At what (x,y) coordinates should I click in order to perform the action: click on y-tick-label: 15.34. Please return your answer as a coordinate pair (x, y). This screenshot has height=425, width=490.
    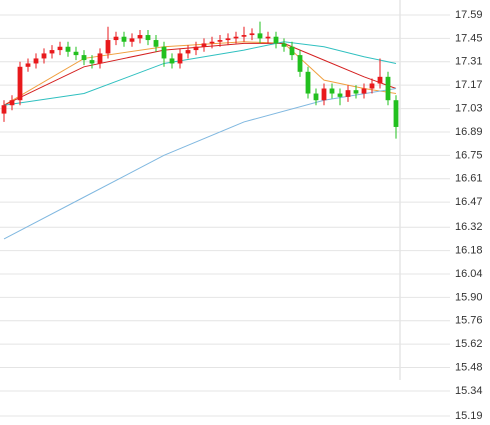
    Looking at the image, I should click on (469, 391).